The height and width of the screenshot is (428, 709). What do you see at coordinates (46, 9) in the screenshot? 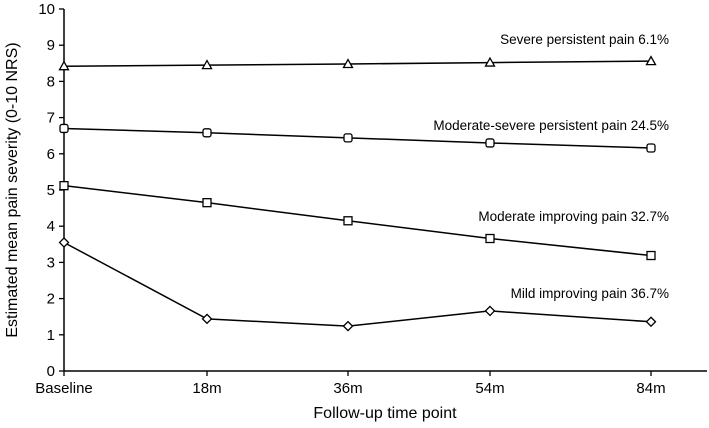
I see `y-tick-label: 10` at bounding box center [46, 9].